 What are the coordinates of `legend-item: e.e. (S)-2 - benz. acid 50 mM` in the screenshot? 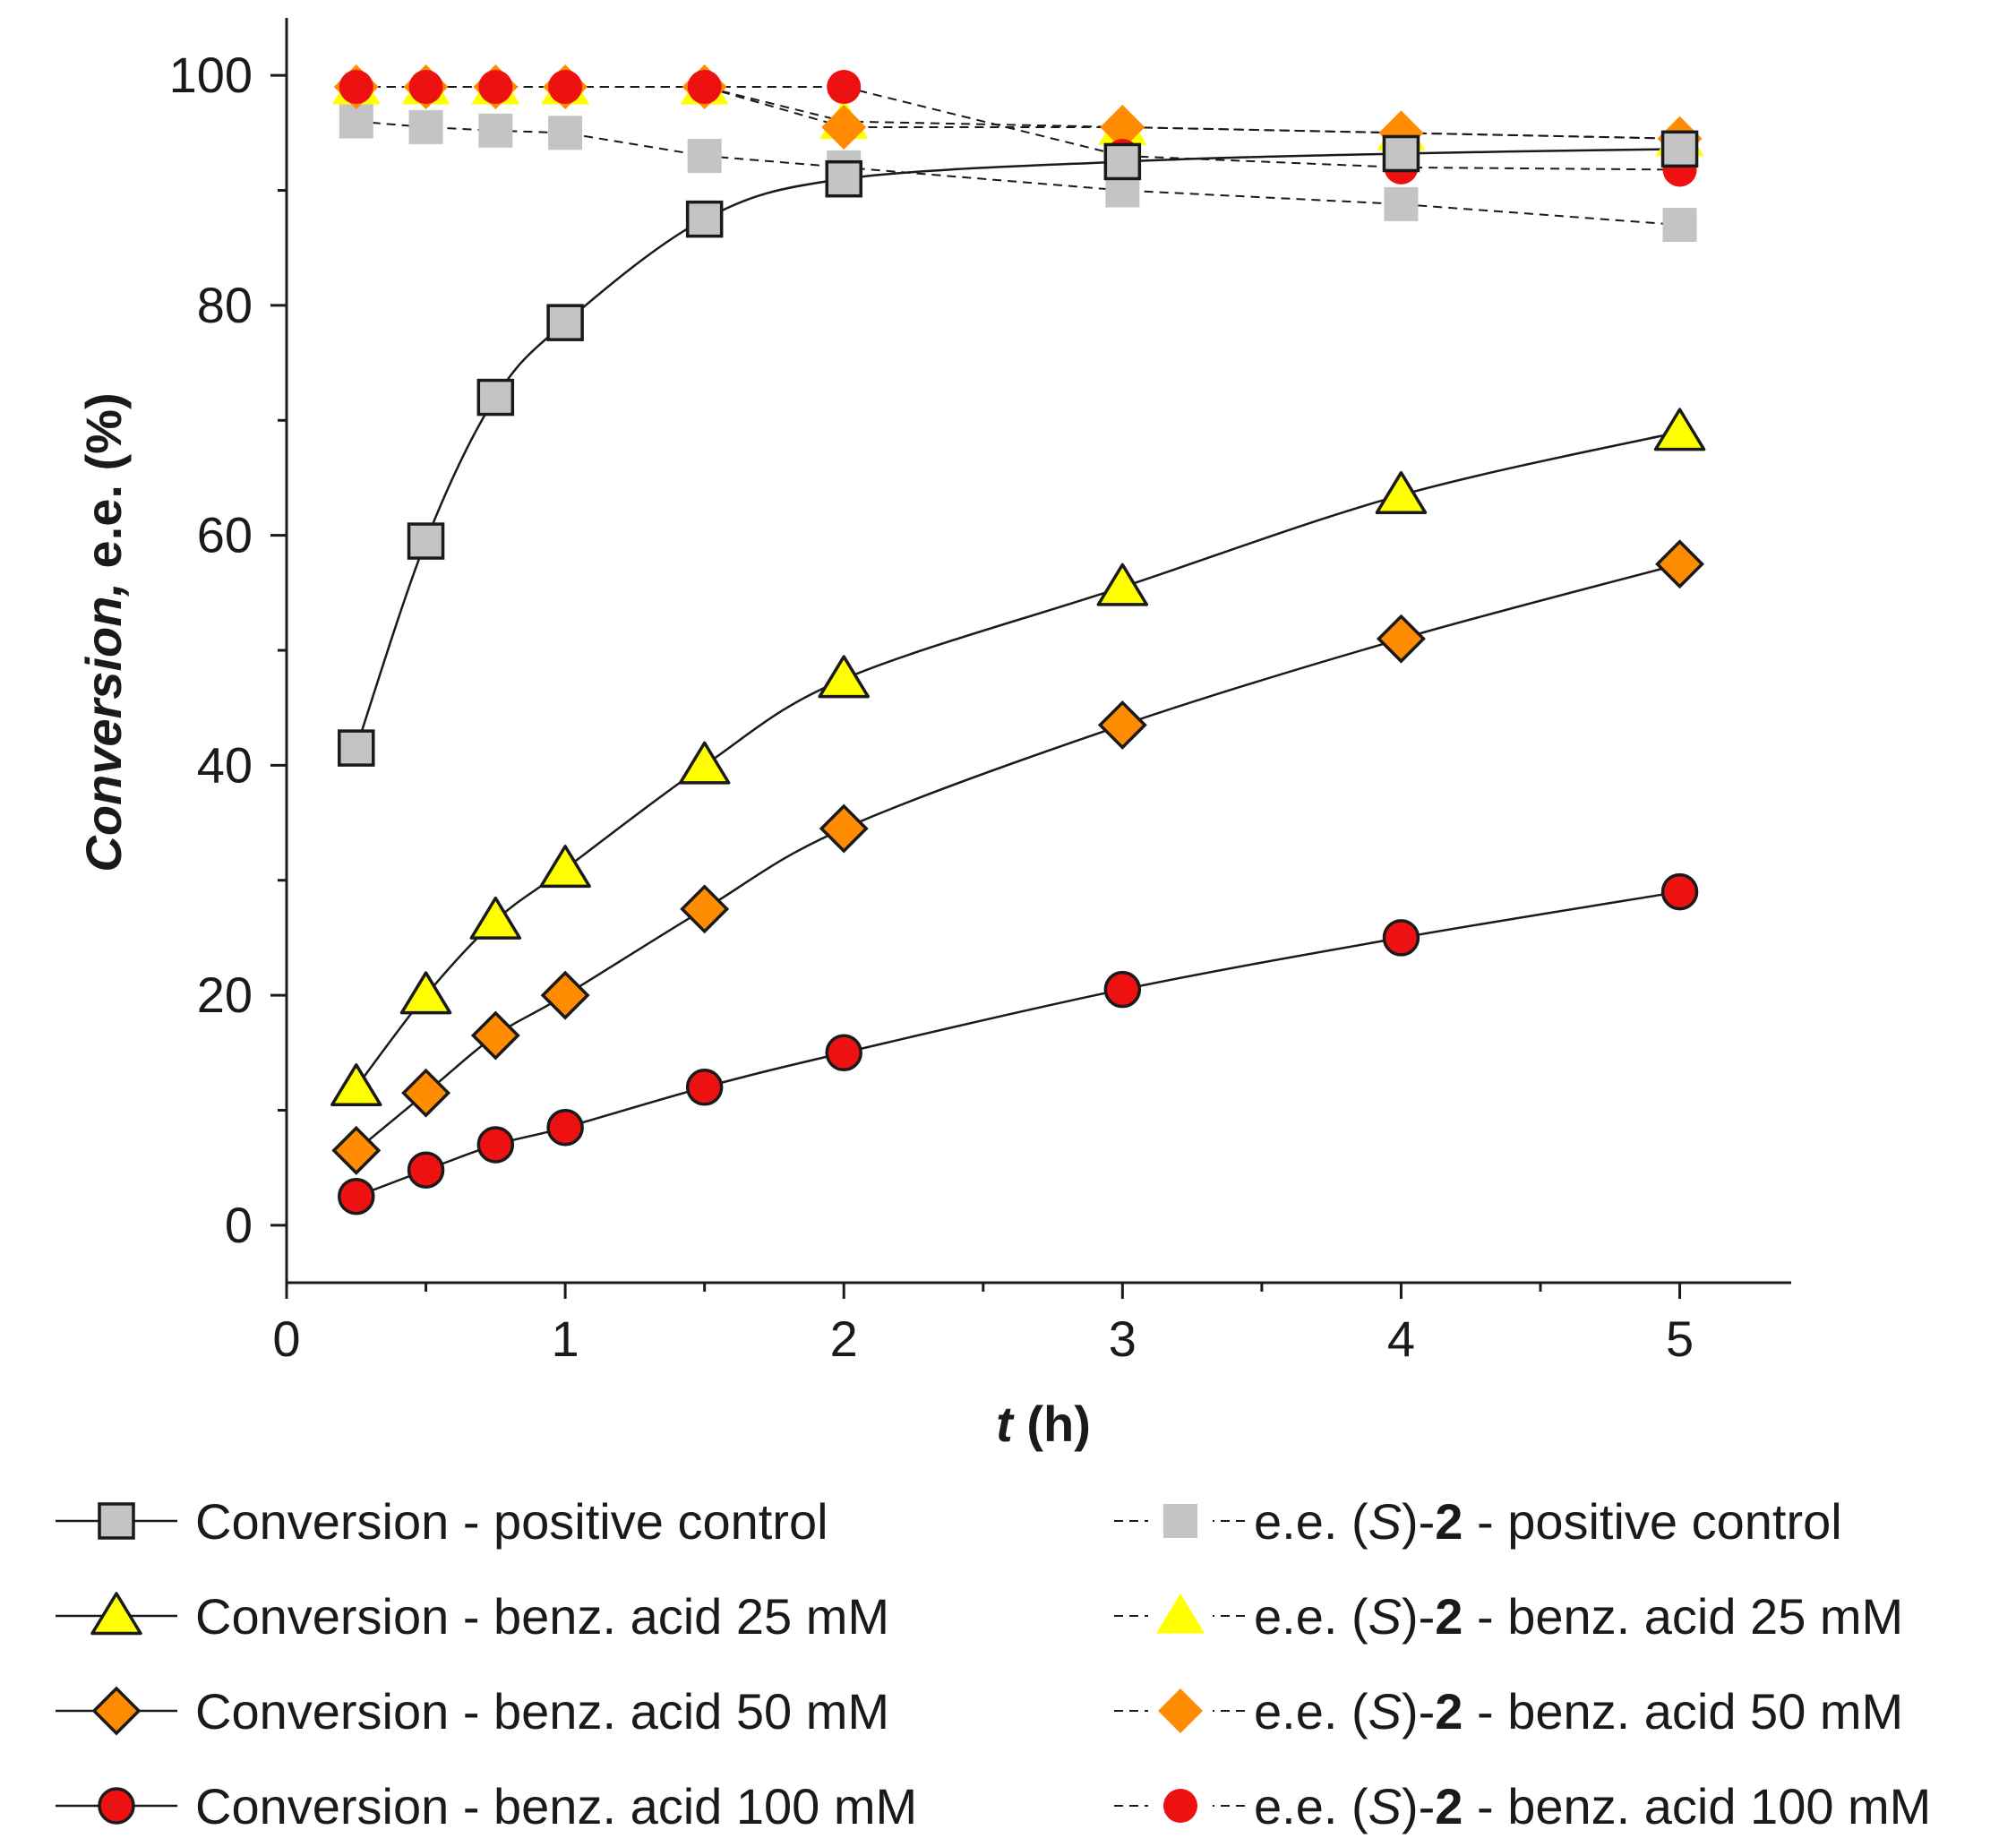 It's located at (1508, 1711).